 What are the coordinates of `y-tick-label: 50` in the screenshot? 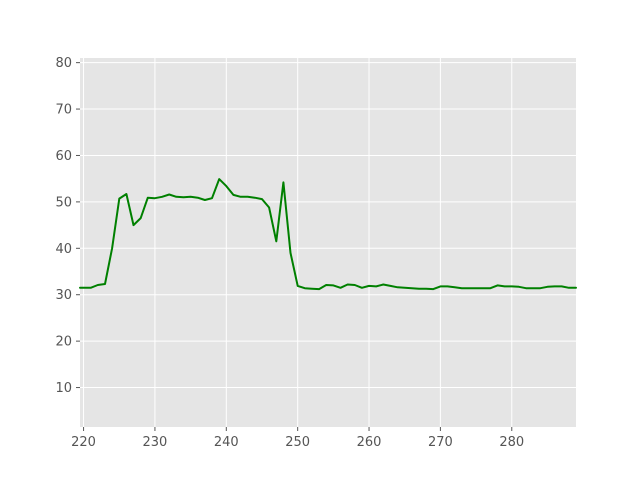 It's located at (63, 202).